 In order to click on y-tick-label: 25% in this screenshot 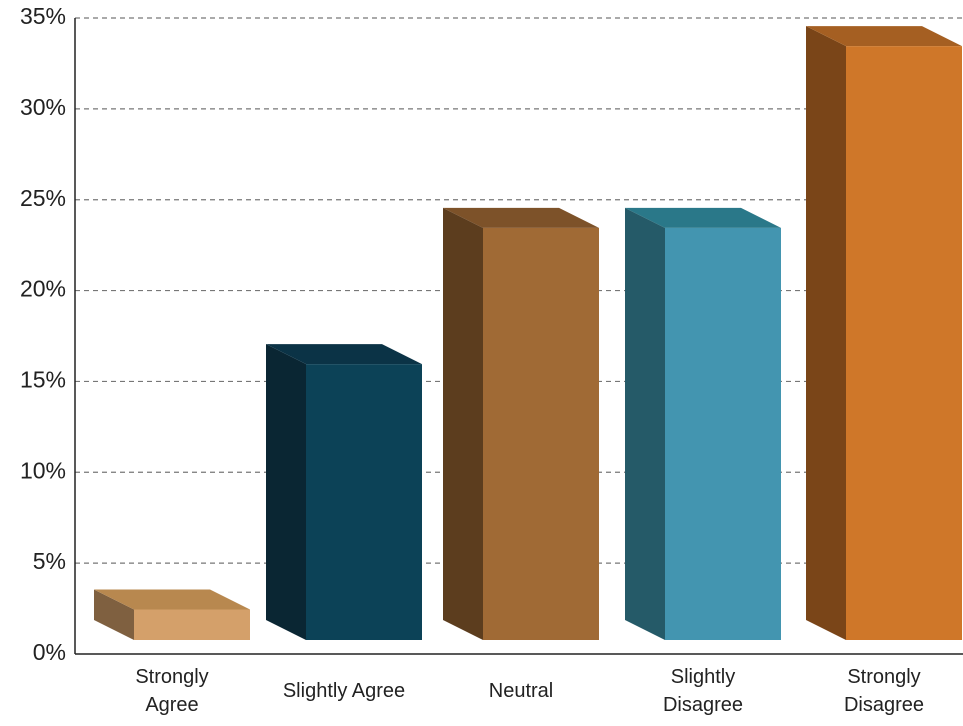, I will do `click(43, 198)`.